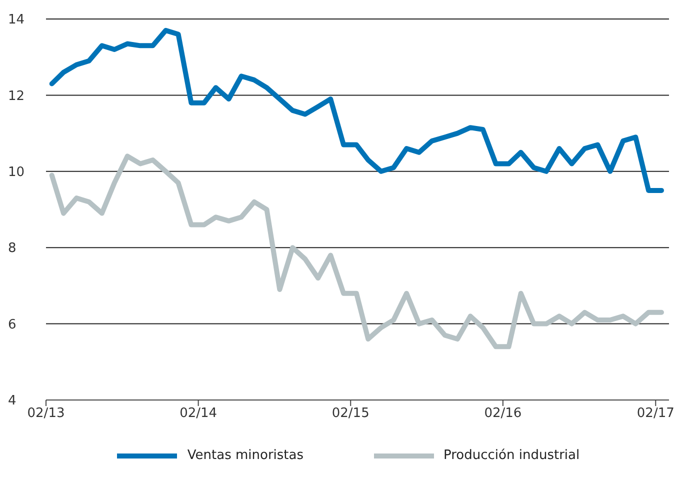 This screenshot has width=697, height=479. I want to click on x-tick-label: 02/17, so click(655, 414).